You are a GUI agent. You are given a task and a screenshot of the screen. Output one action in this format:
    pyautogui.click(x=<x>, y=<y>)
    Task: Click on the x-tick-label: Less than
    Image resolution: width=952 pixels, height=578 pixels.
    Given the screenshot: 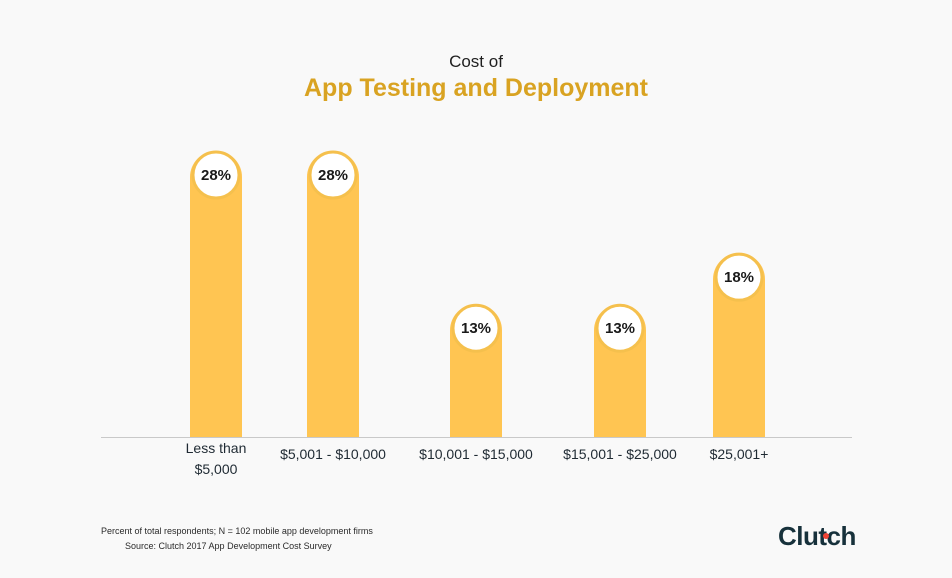 What is the action you would take?
    pyautogui.click(x=216, y=448)
    